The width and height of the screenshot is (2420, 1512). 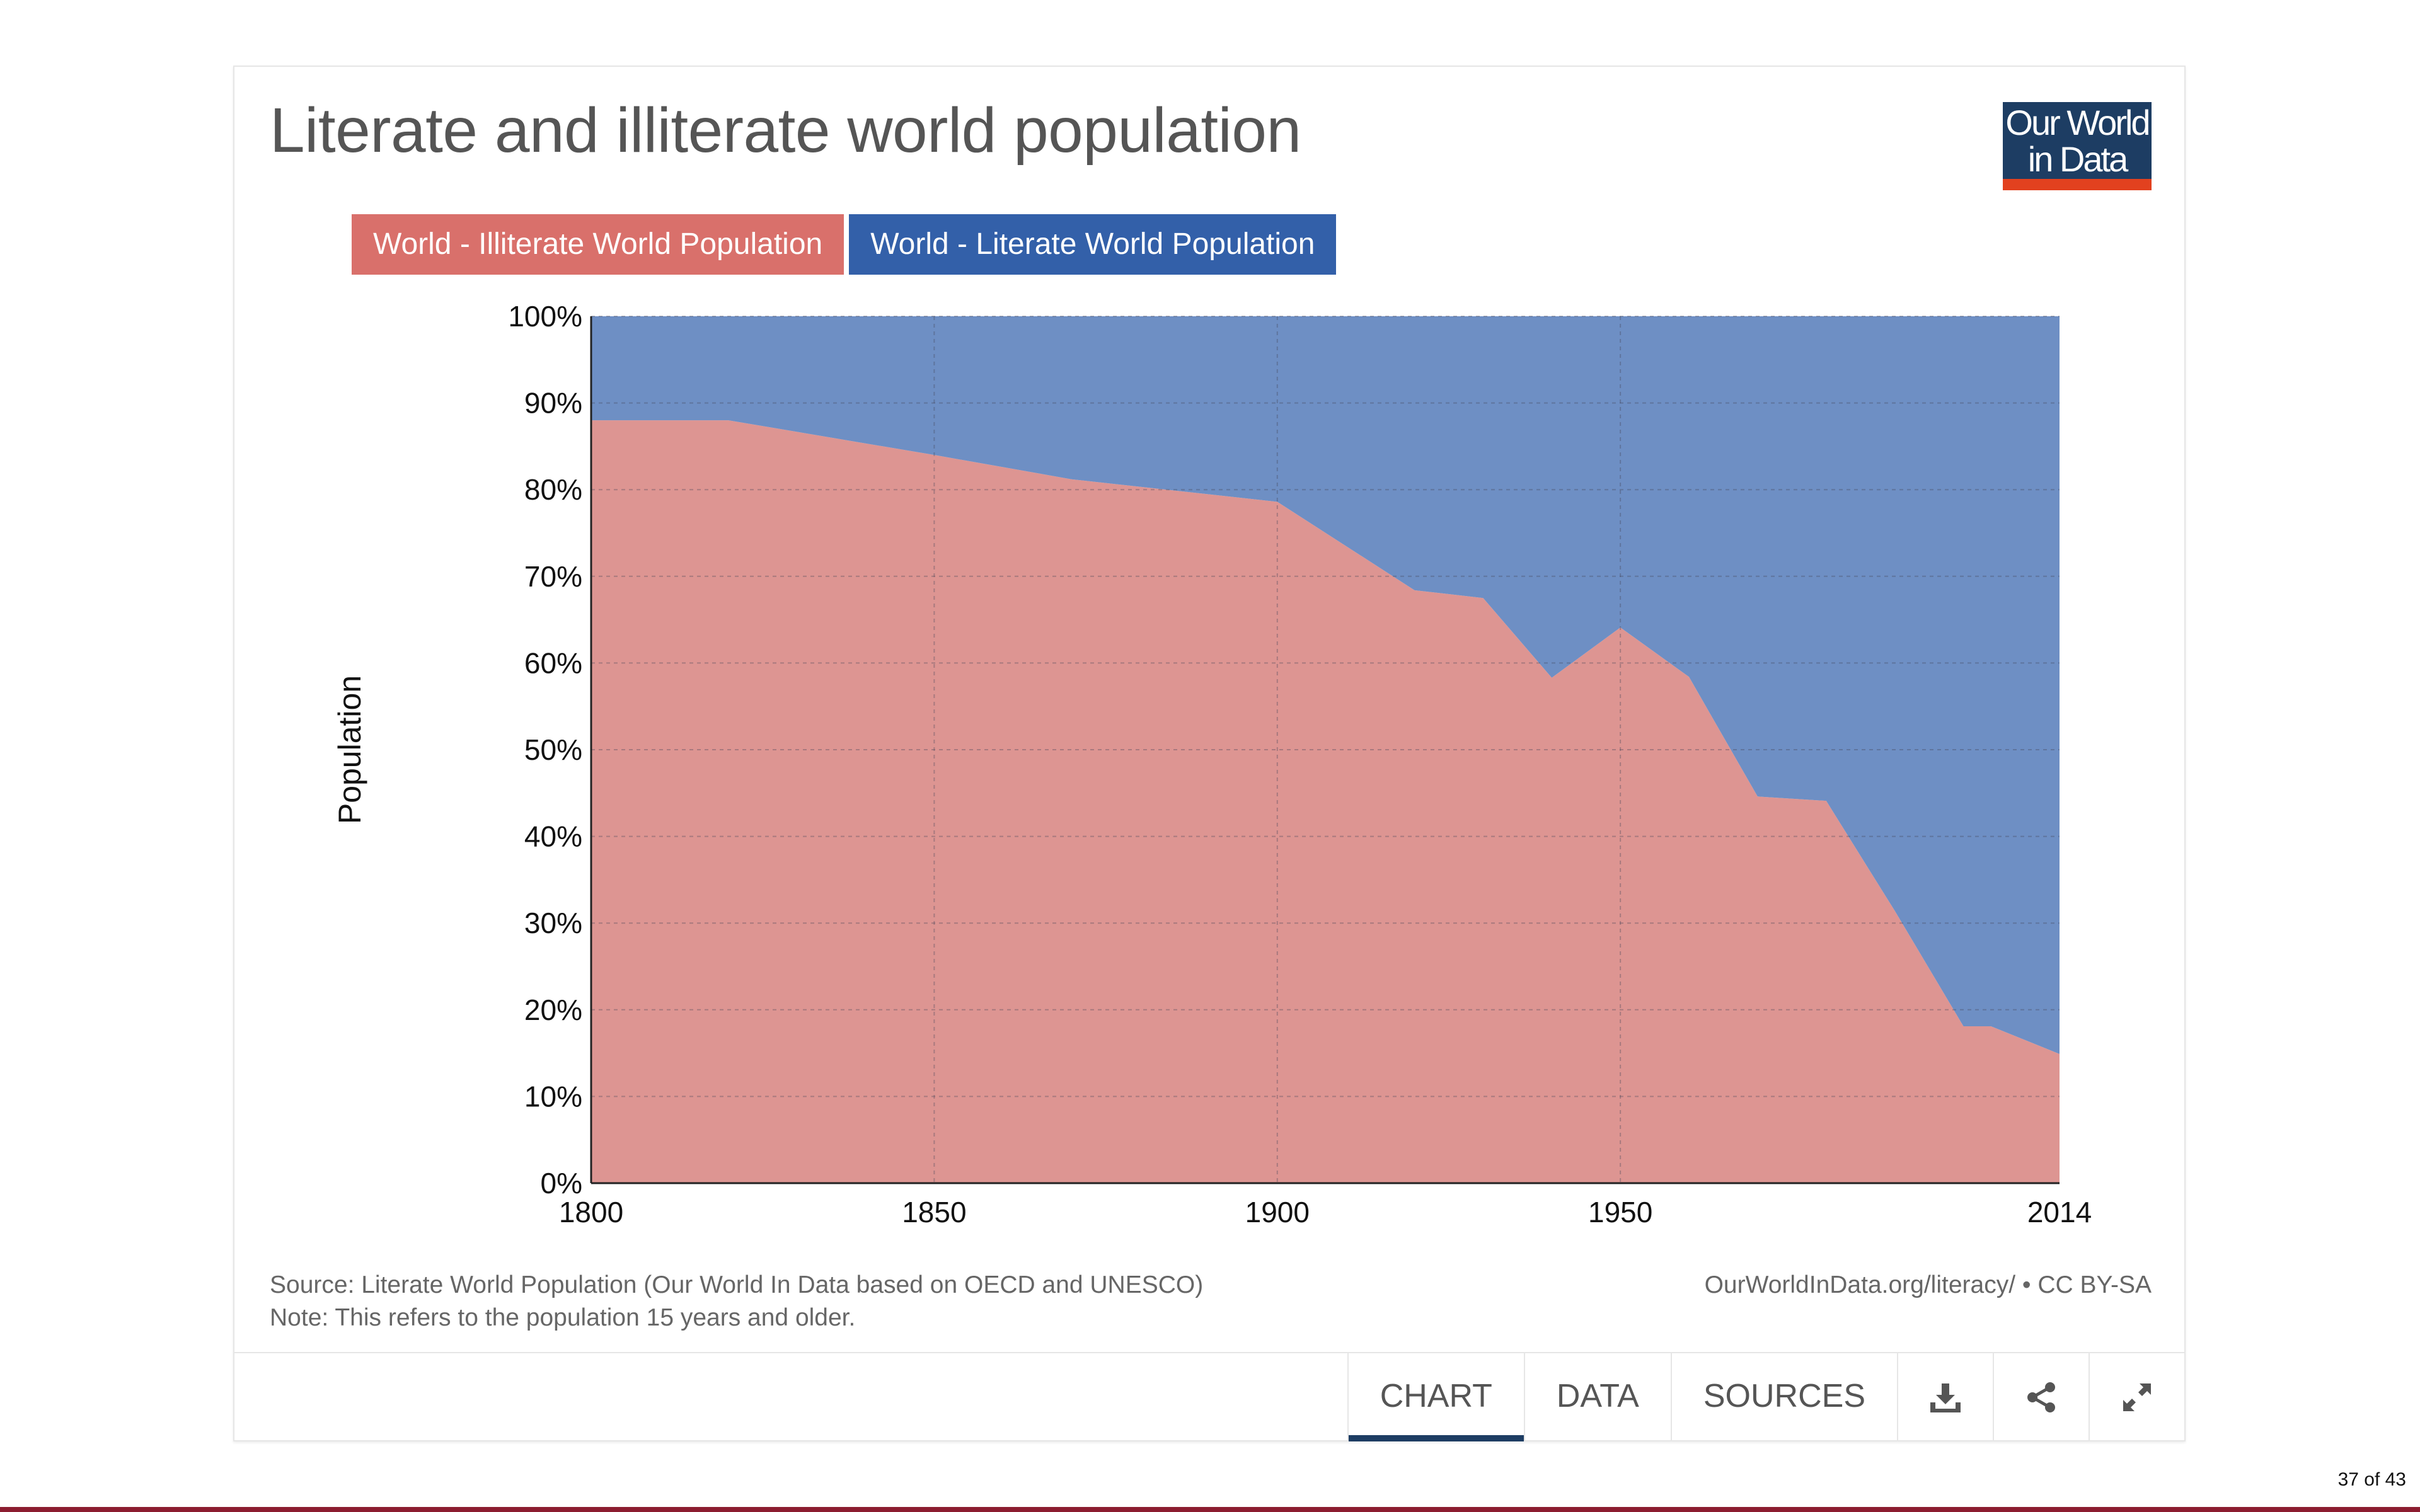 What do you see at coordinates (553, 836) in the screenshot?
I see `y-tick-label: 40%` at bounding box center [553, 836].